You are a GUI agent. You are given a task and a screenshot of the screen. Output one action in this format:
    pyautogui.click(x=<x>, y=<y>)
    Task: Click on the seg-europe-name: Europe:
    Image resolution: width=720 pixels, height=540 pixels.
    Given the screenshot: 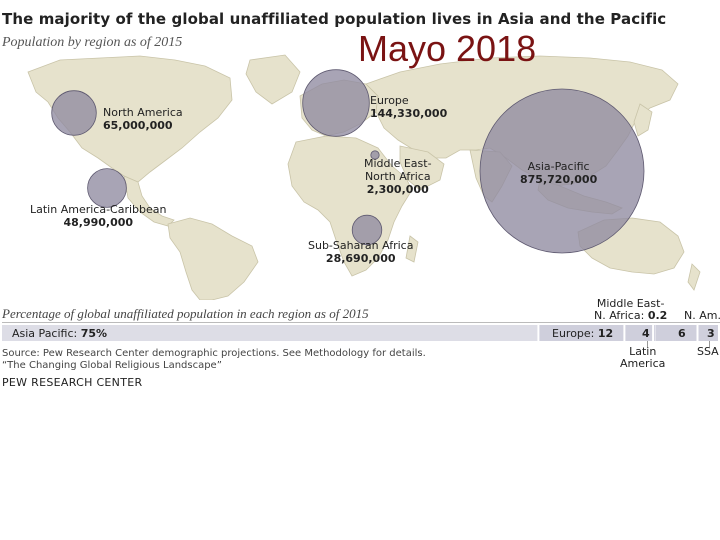 What is the action you would take?
    pyautogui.click(x=573, y=333)
    